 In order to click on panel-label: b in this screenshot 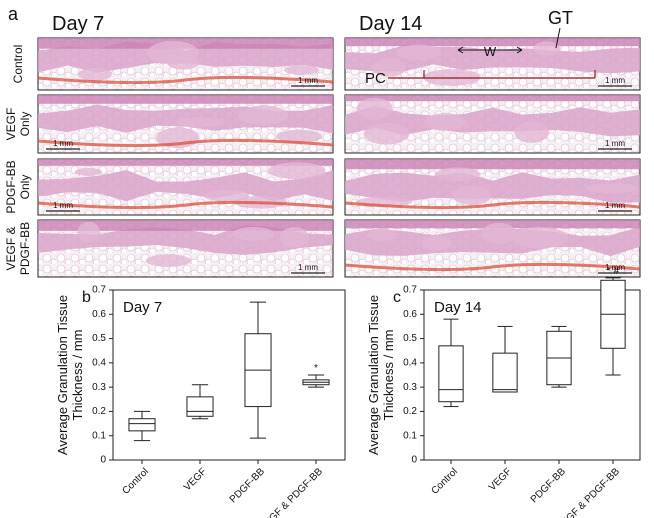, I will do `click(86, 297)`.